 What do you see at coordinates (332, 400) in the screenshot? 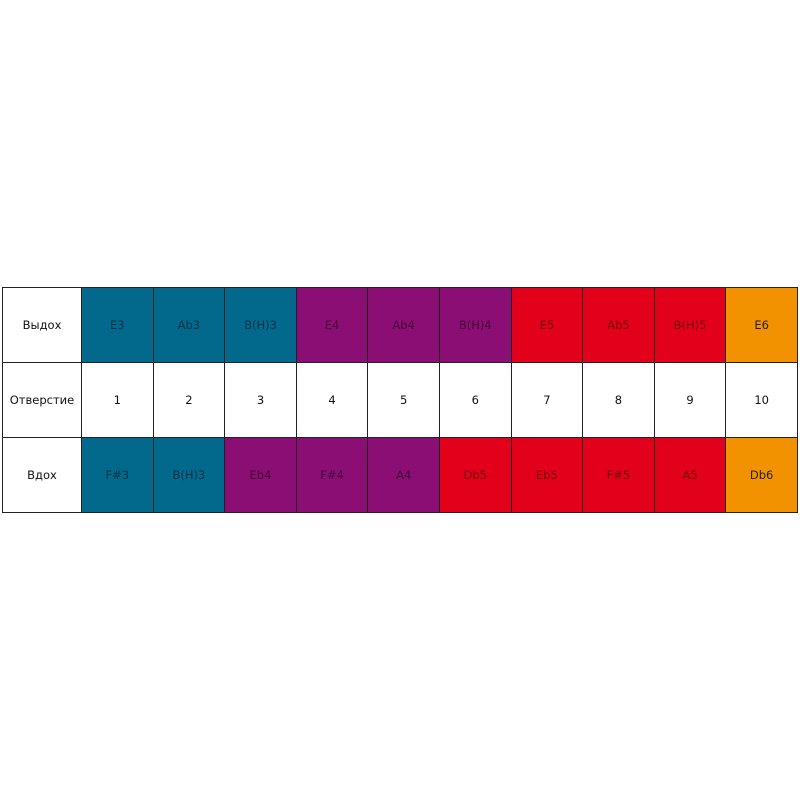
I see `hole-number-cell: 4` at bounding box center [332, 400].